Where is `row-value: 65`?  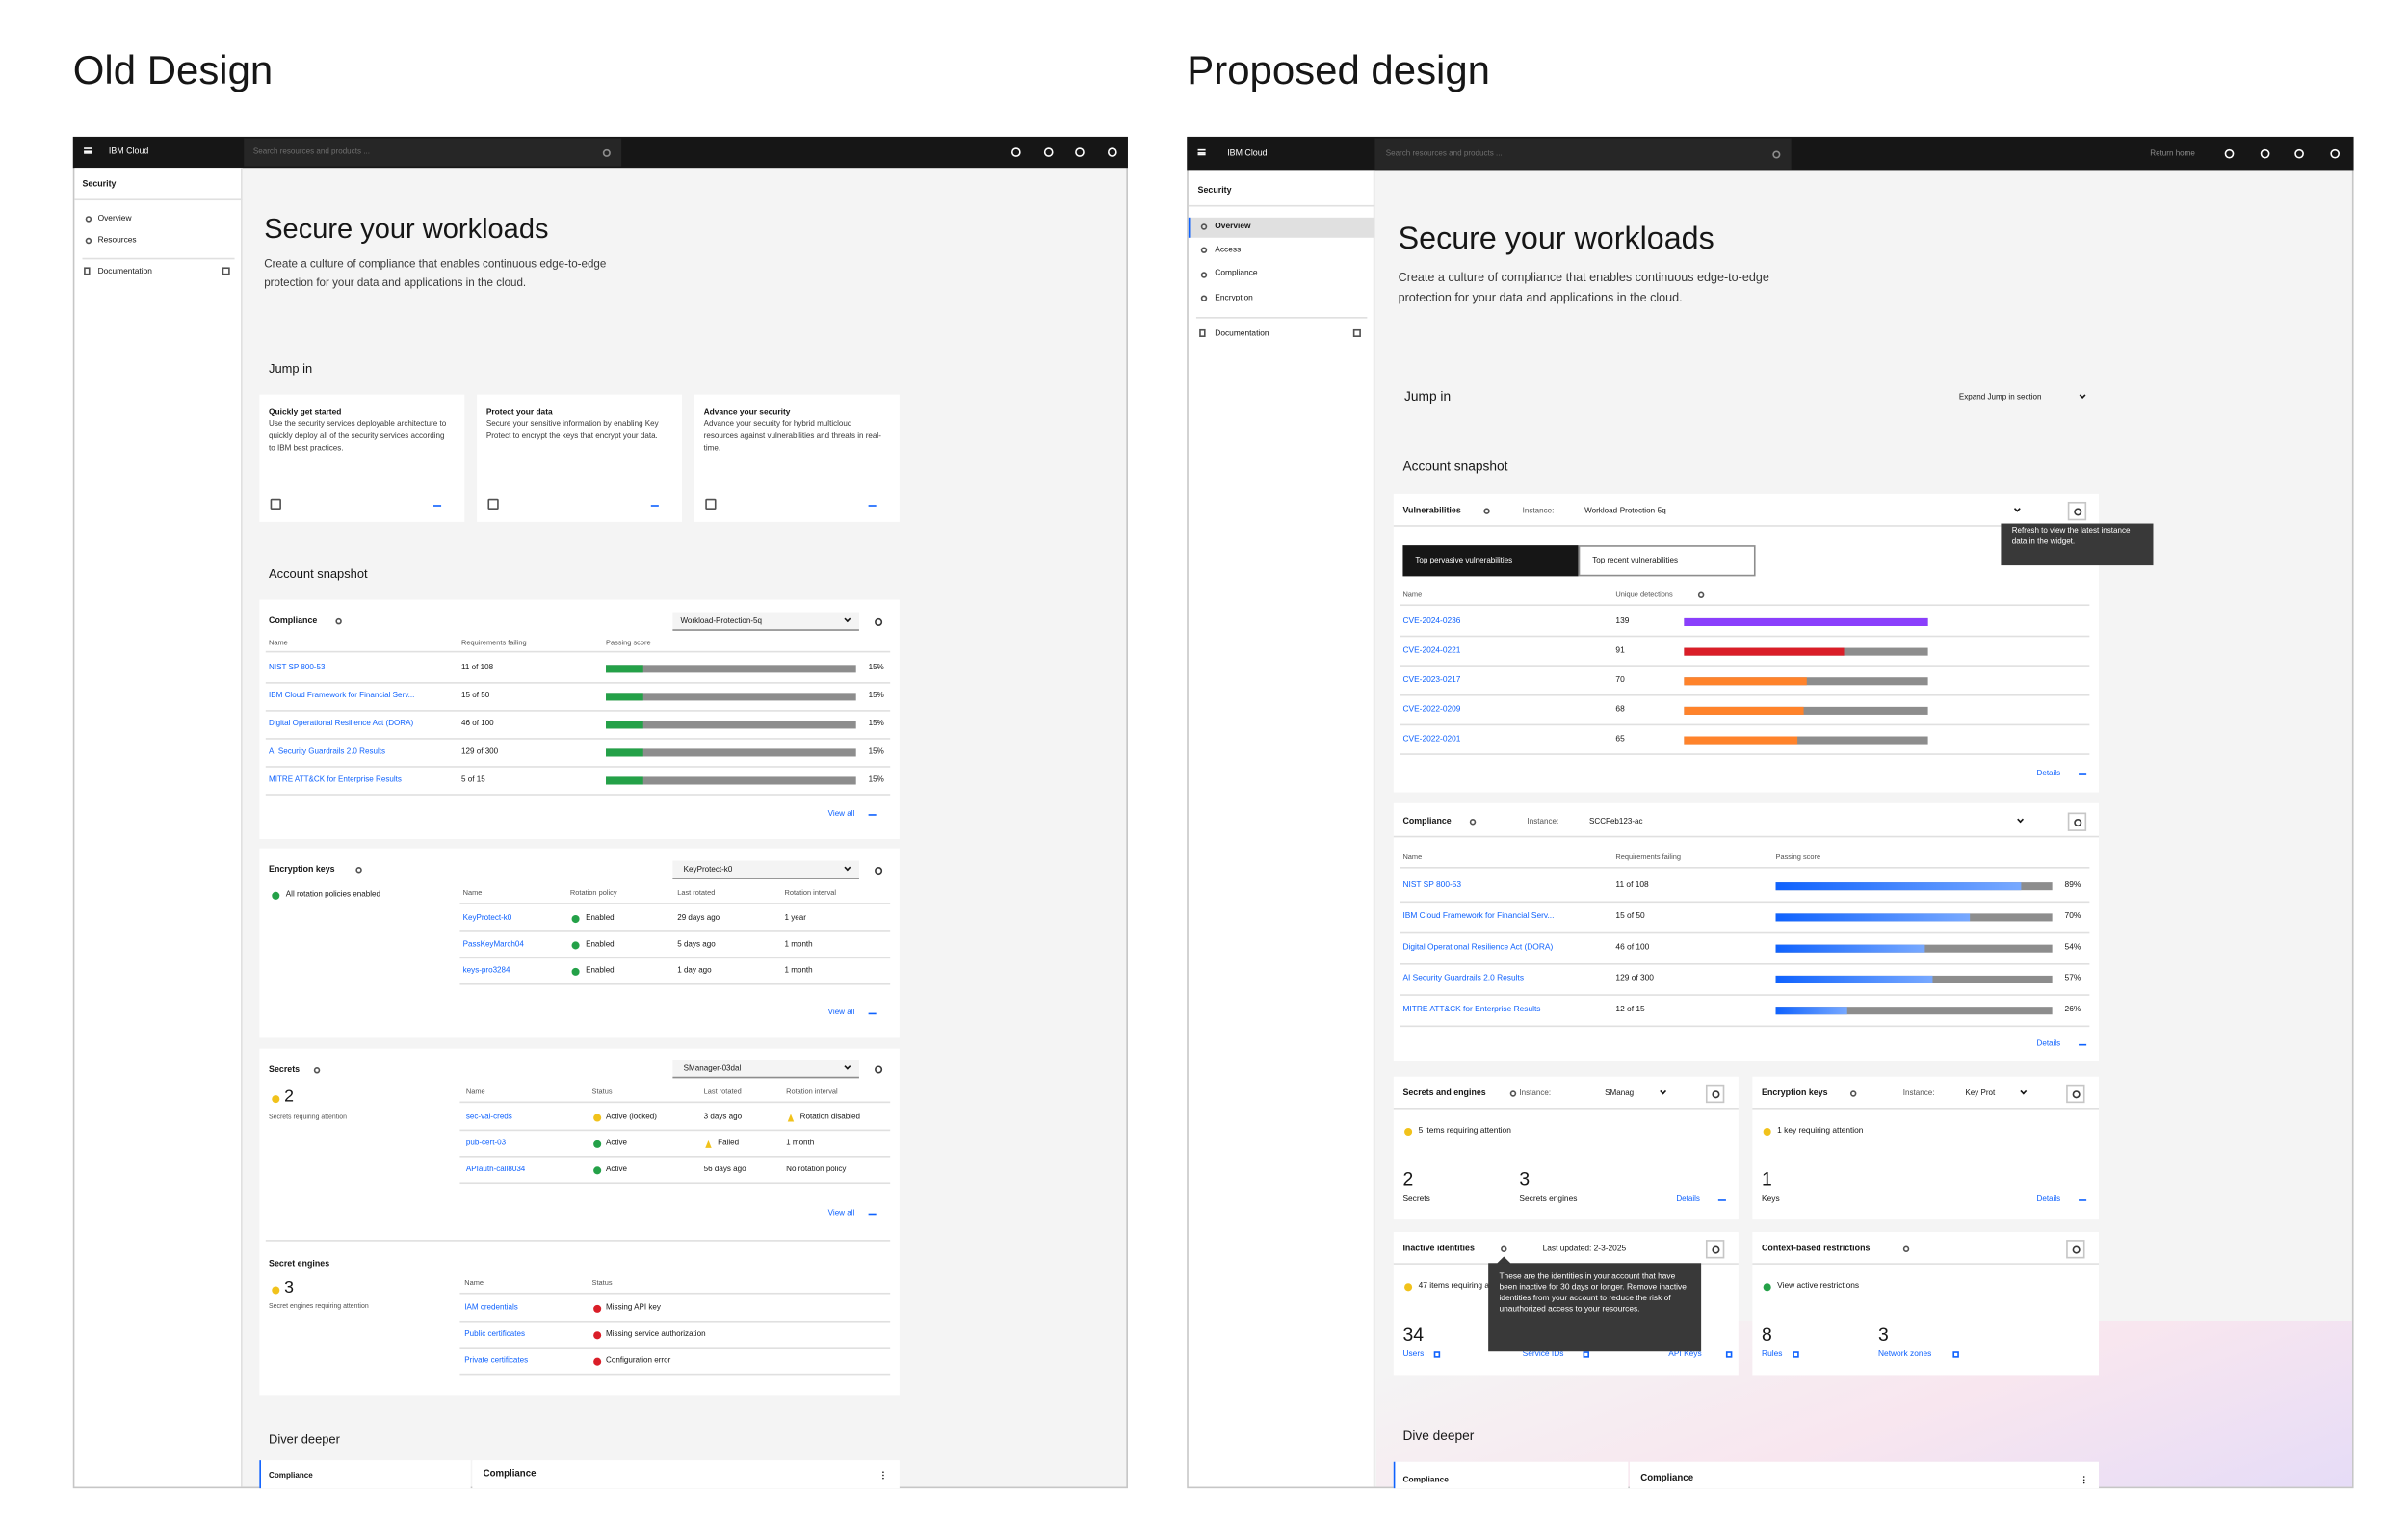 row-value: 65 is located at coordinates (1620, 739).